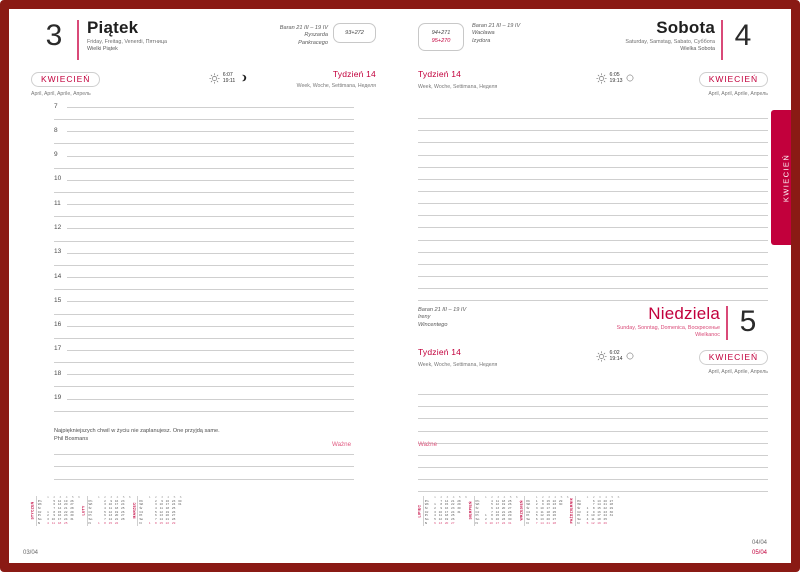  What do you see at coordinates (492, 519) in the screenshot?
I see `mini-cal-day: 9` at bounding box center [492, 519].